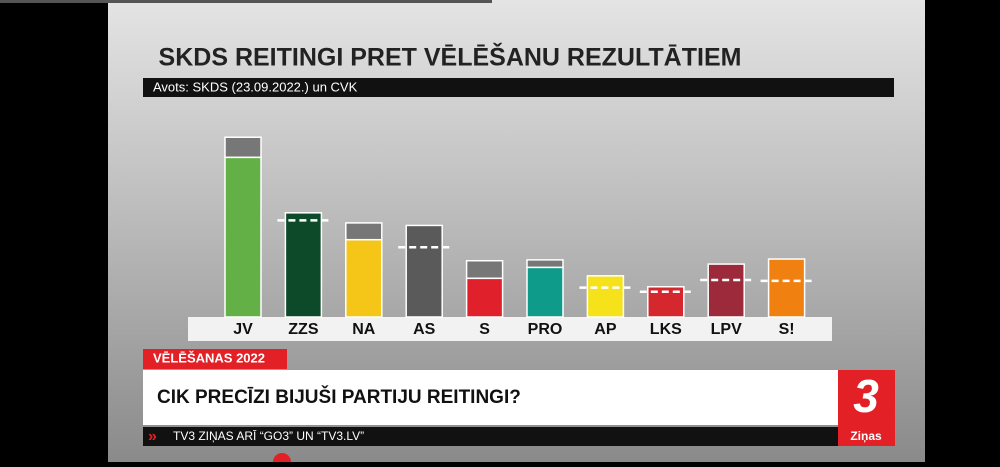 Image resolution: width=1000 pixels, height=467 pixels. I want to click on category-label: LPV, so click(726, 329).